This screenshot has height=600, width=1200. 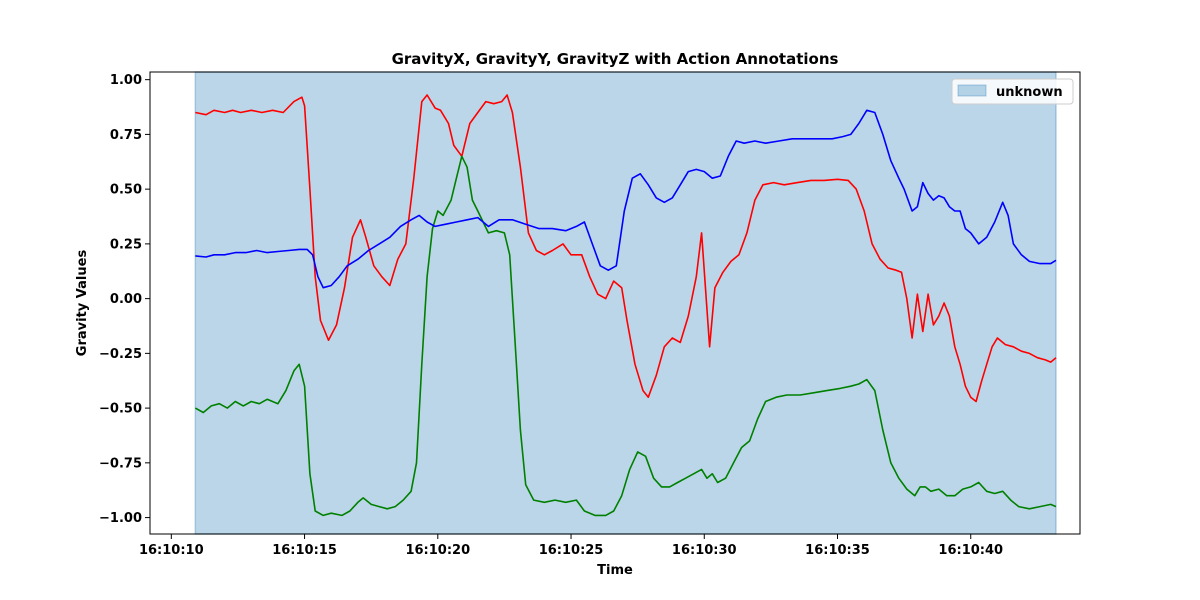 What do you see at coordinates (120, 354) in the screenshot?
I see `y-tick-label: −0.25` at bounding box center [120, 354].